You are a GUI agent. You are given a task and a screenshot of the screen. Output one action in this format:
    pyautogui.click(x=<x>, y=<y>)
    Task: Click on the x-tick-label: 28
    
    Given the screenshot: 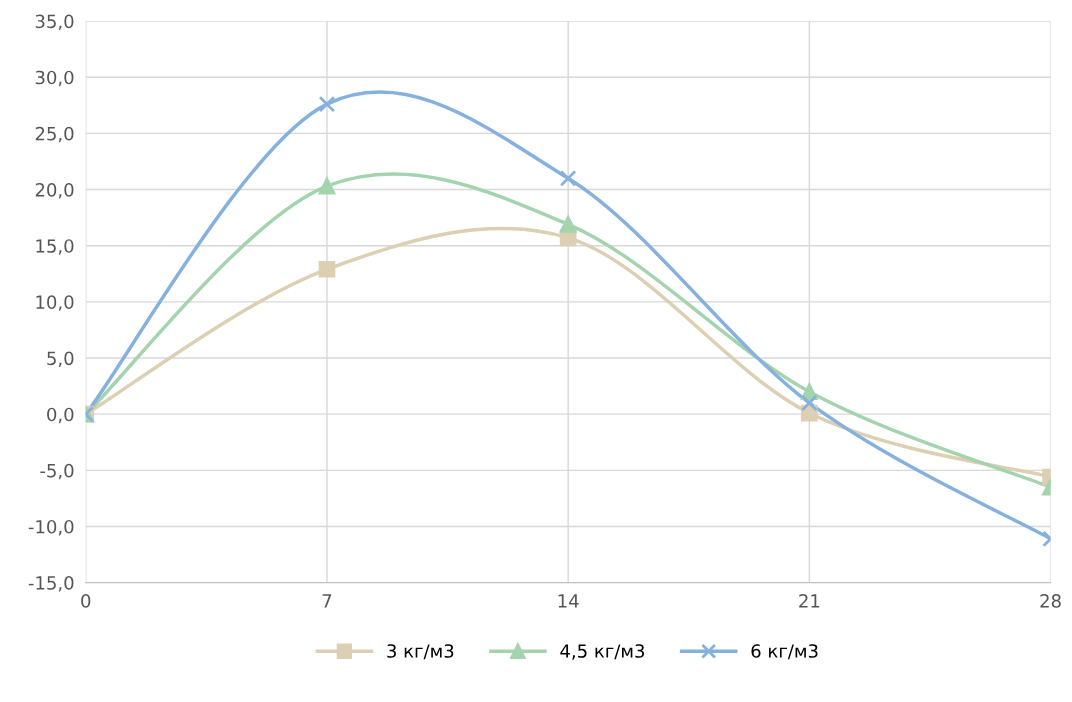 What is the action you would take?
    pyautogui.click(x=1050, y=601)
    